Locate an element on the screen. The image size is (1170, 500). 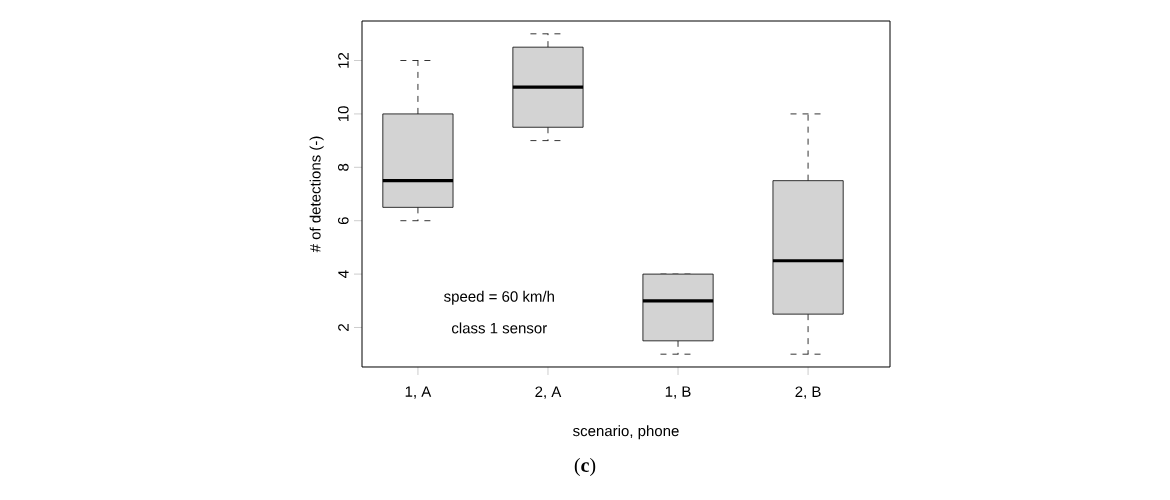
y-tick-label: 12 is located at coordinates (343, 60).